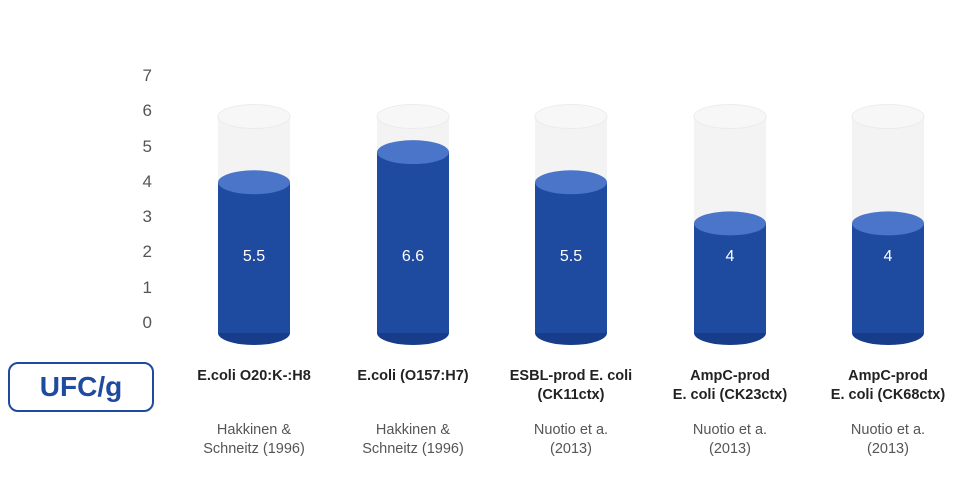 The image size is (980, 482). Describe the element at coordinates (147, 111) in the screenshot. I see `y-tick-label: 6` at that location.